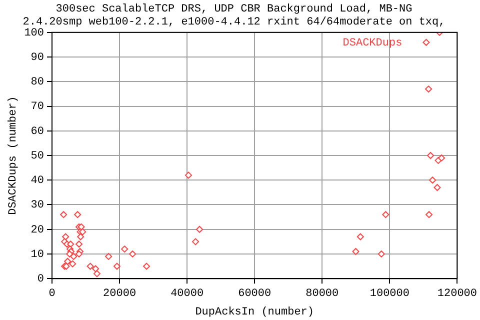  I want to click on y-tick-label: 50, so click(37, 156).